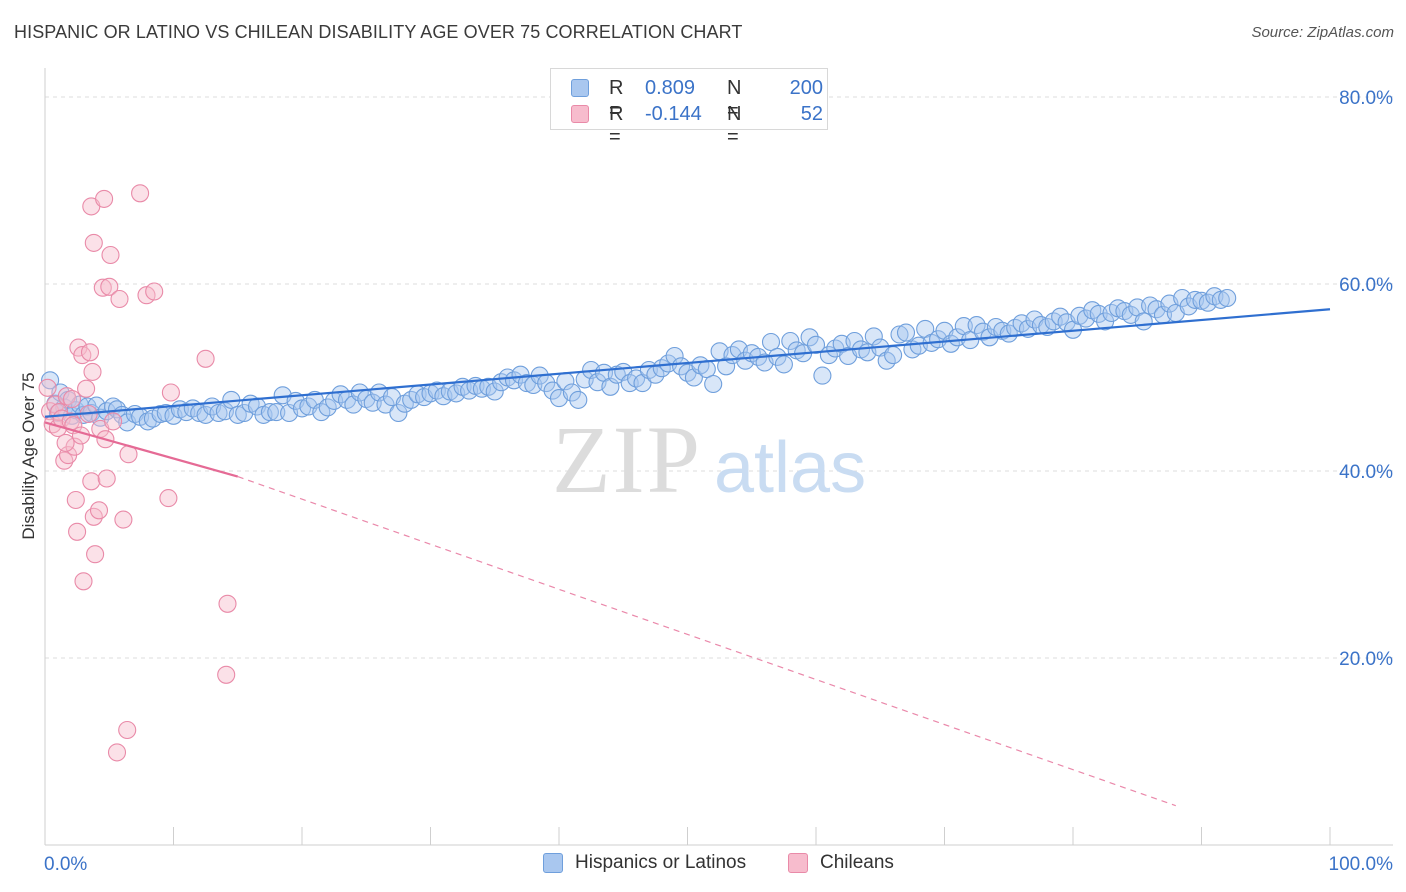 This screenshot has height=892, width=1406. I want to click on legend-n-value: 200, so click(806, 88).